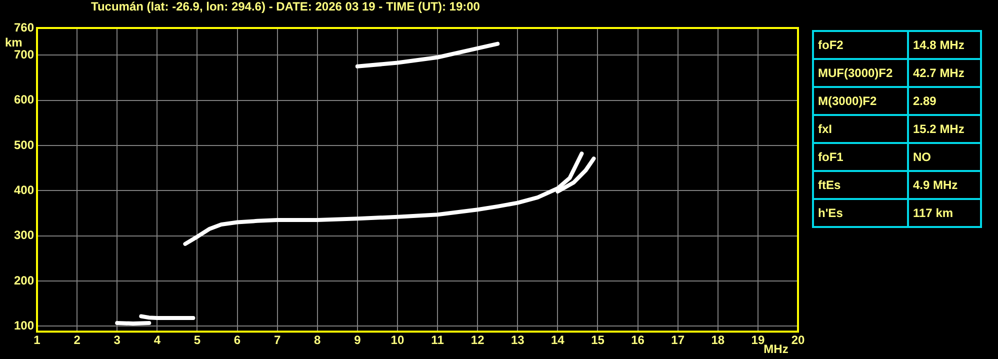  What do you see at coordinates (517, 340) in the screenshot?
I see `x-tick-label: 13` at bounding box center [517, 340].